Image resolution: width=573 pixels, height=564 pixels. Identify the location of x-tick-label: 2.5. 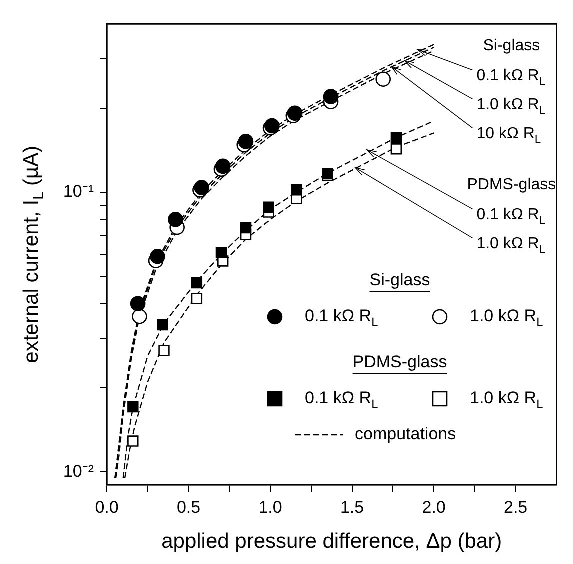
(516, 507).